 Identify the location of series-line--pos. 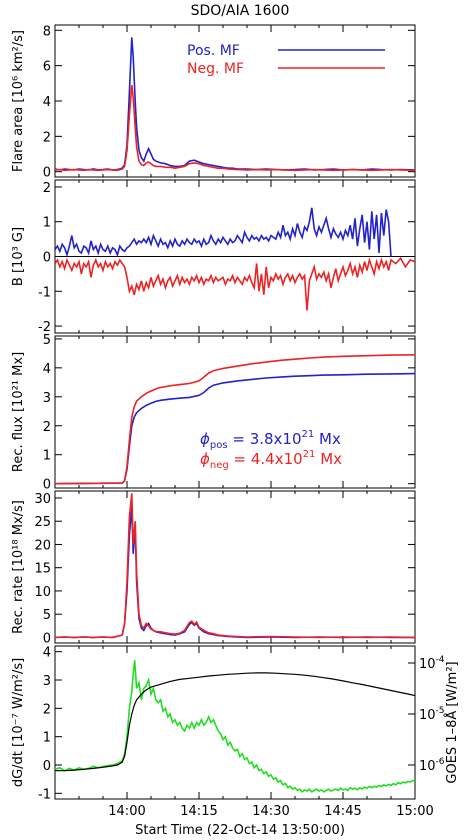
(235, 428).